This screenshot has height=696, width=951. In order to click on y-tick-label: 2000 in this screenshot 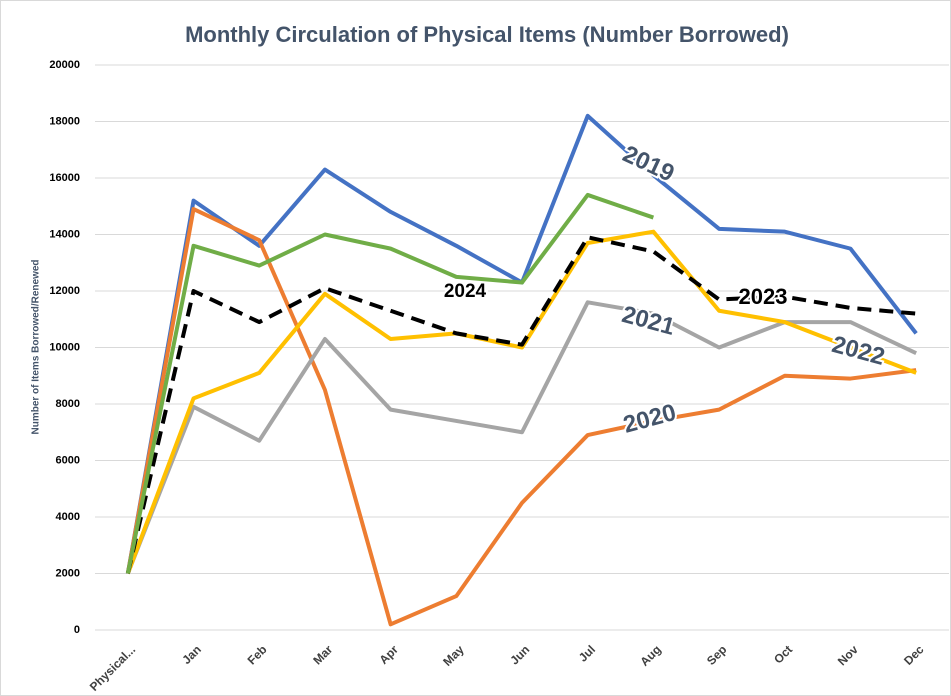, I will do `click(68, 573)`.